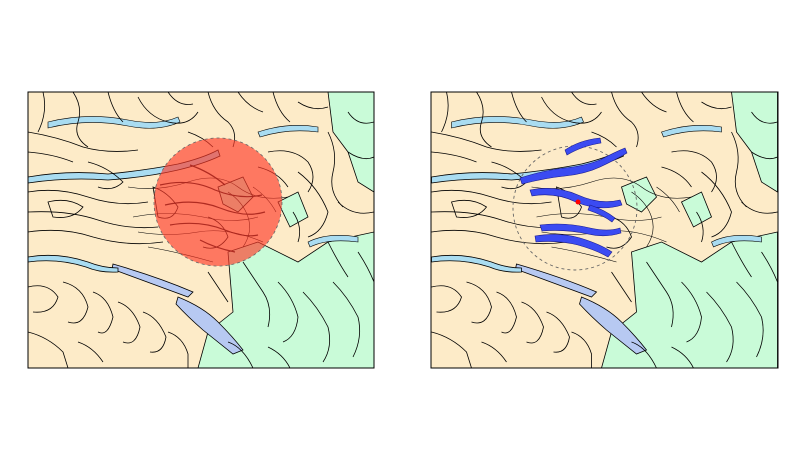 Image resolution: width=806 pixels, height=460 pixels. I want to click on center-point-marker, so click(578, 202).